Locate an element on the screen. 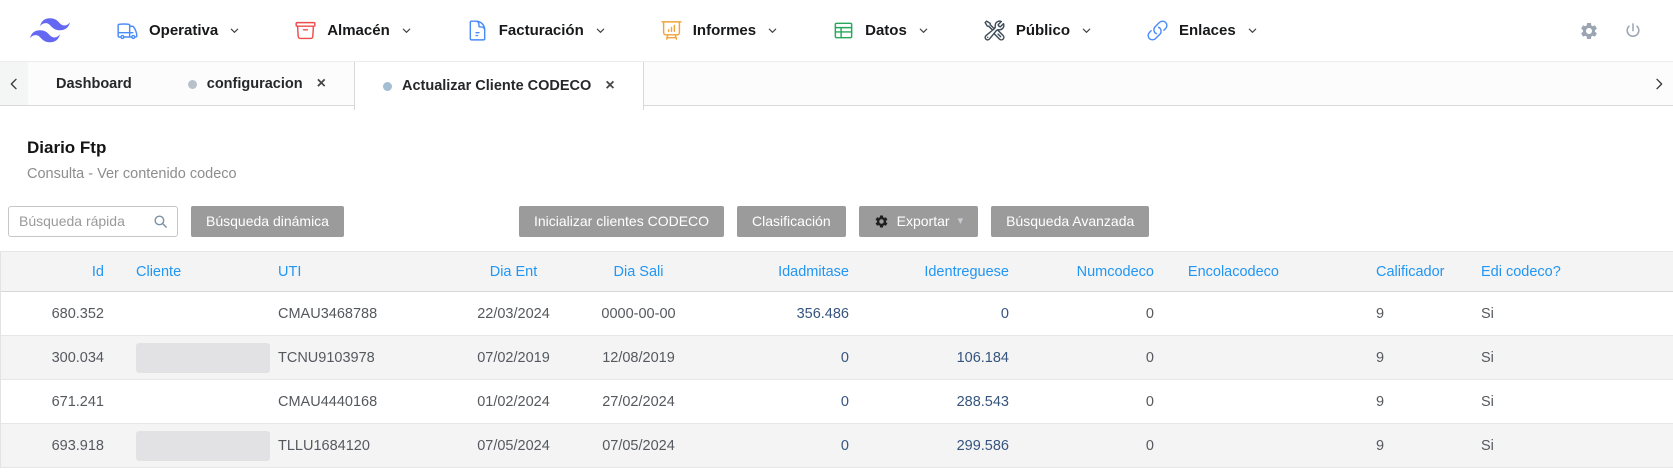  tab-label: Dashboard is located at coordinates (94, 84).